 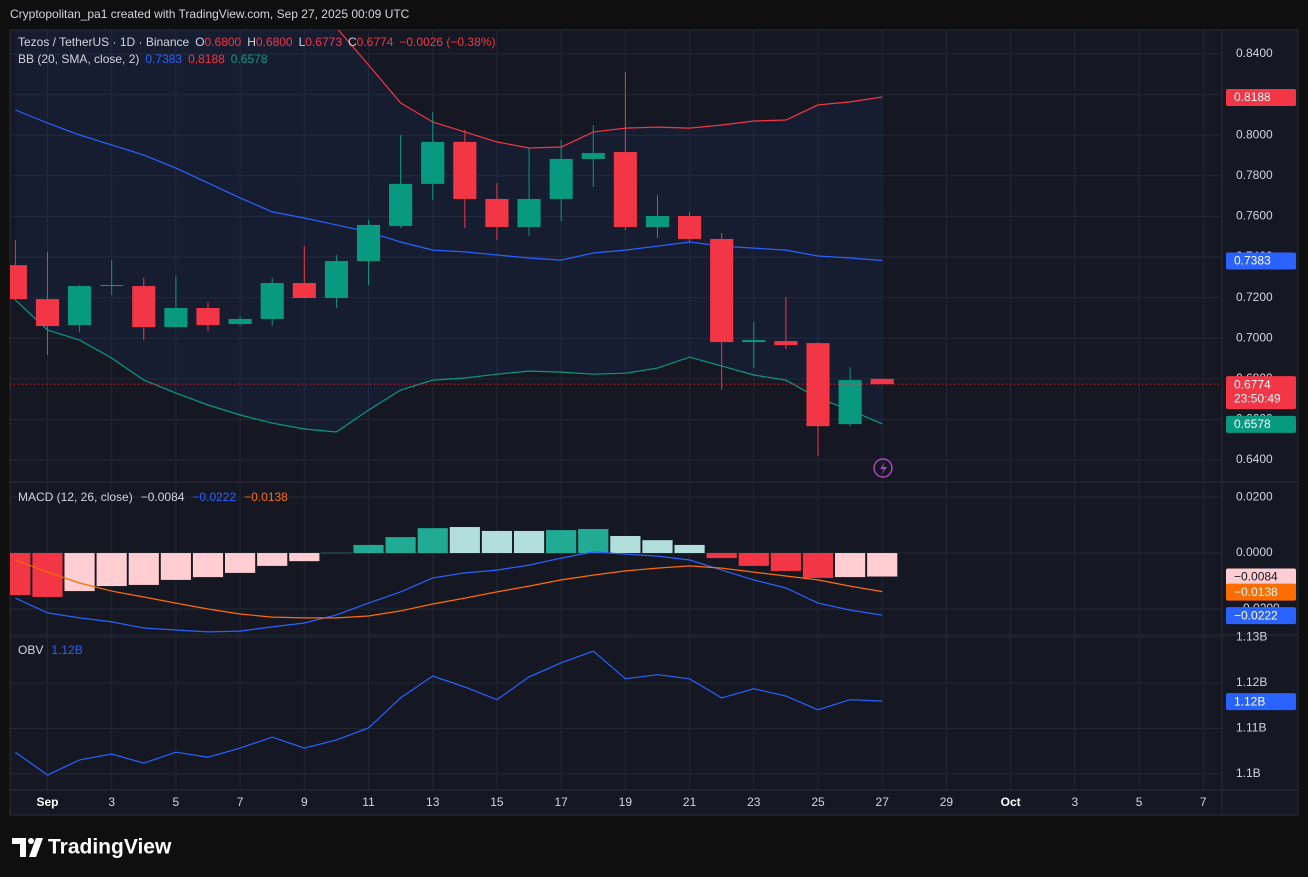 What do you see at coordinates (1251, 728) in the screenshot?
I see `y-tick-label: 1.11B` at bounding box center [1251, 728].